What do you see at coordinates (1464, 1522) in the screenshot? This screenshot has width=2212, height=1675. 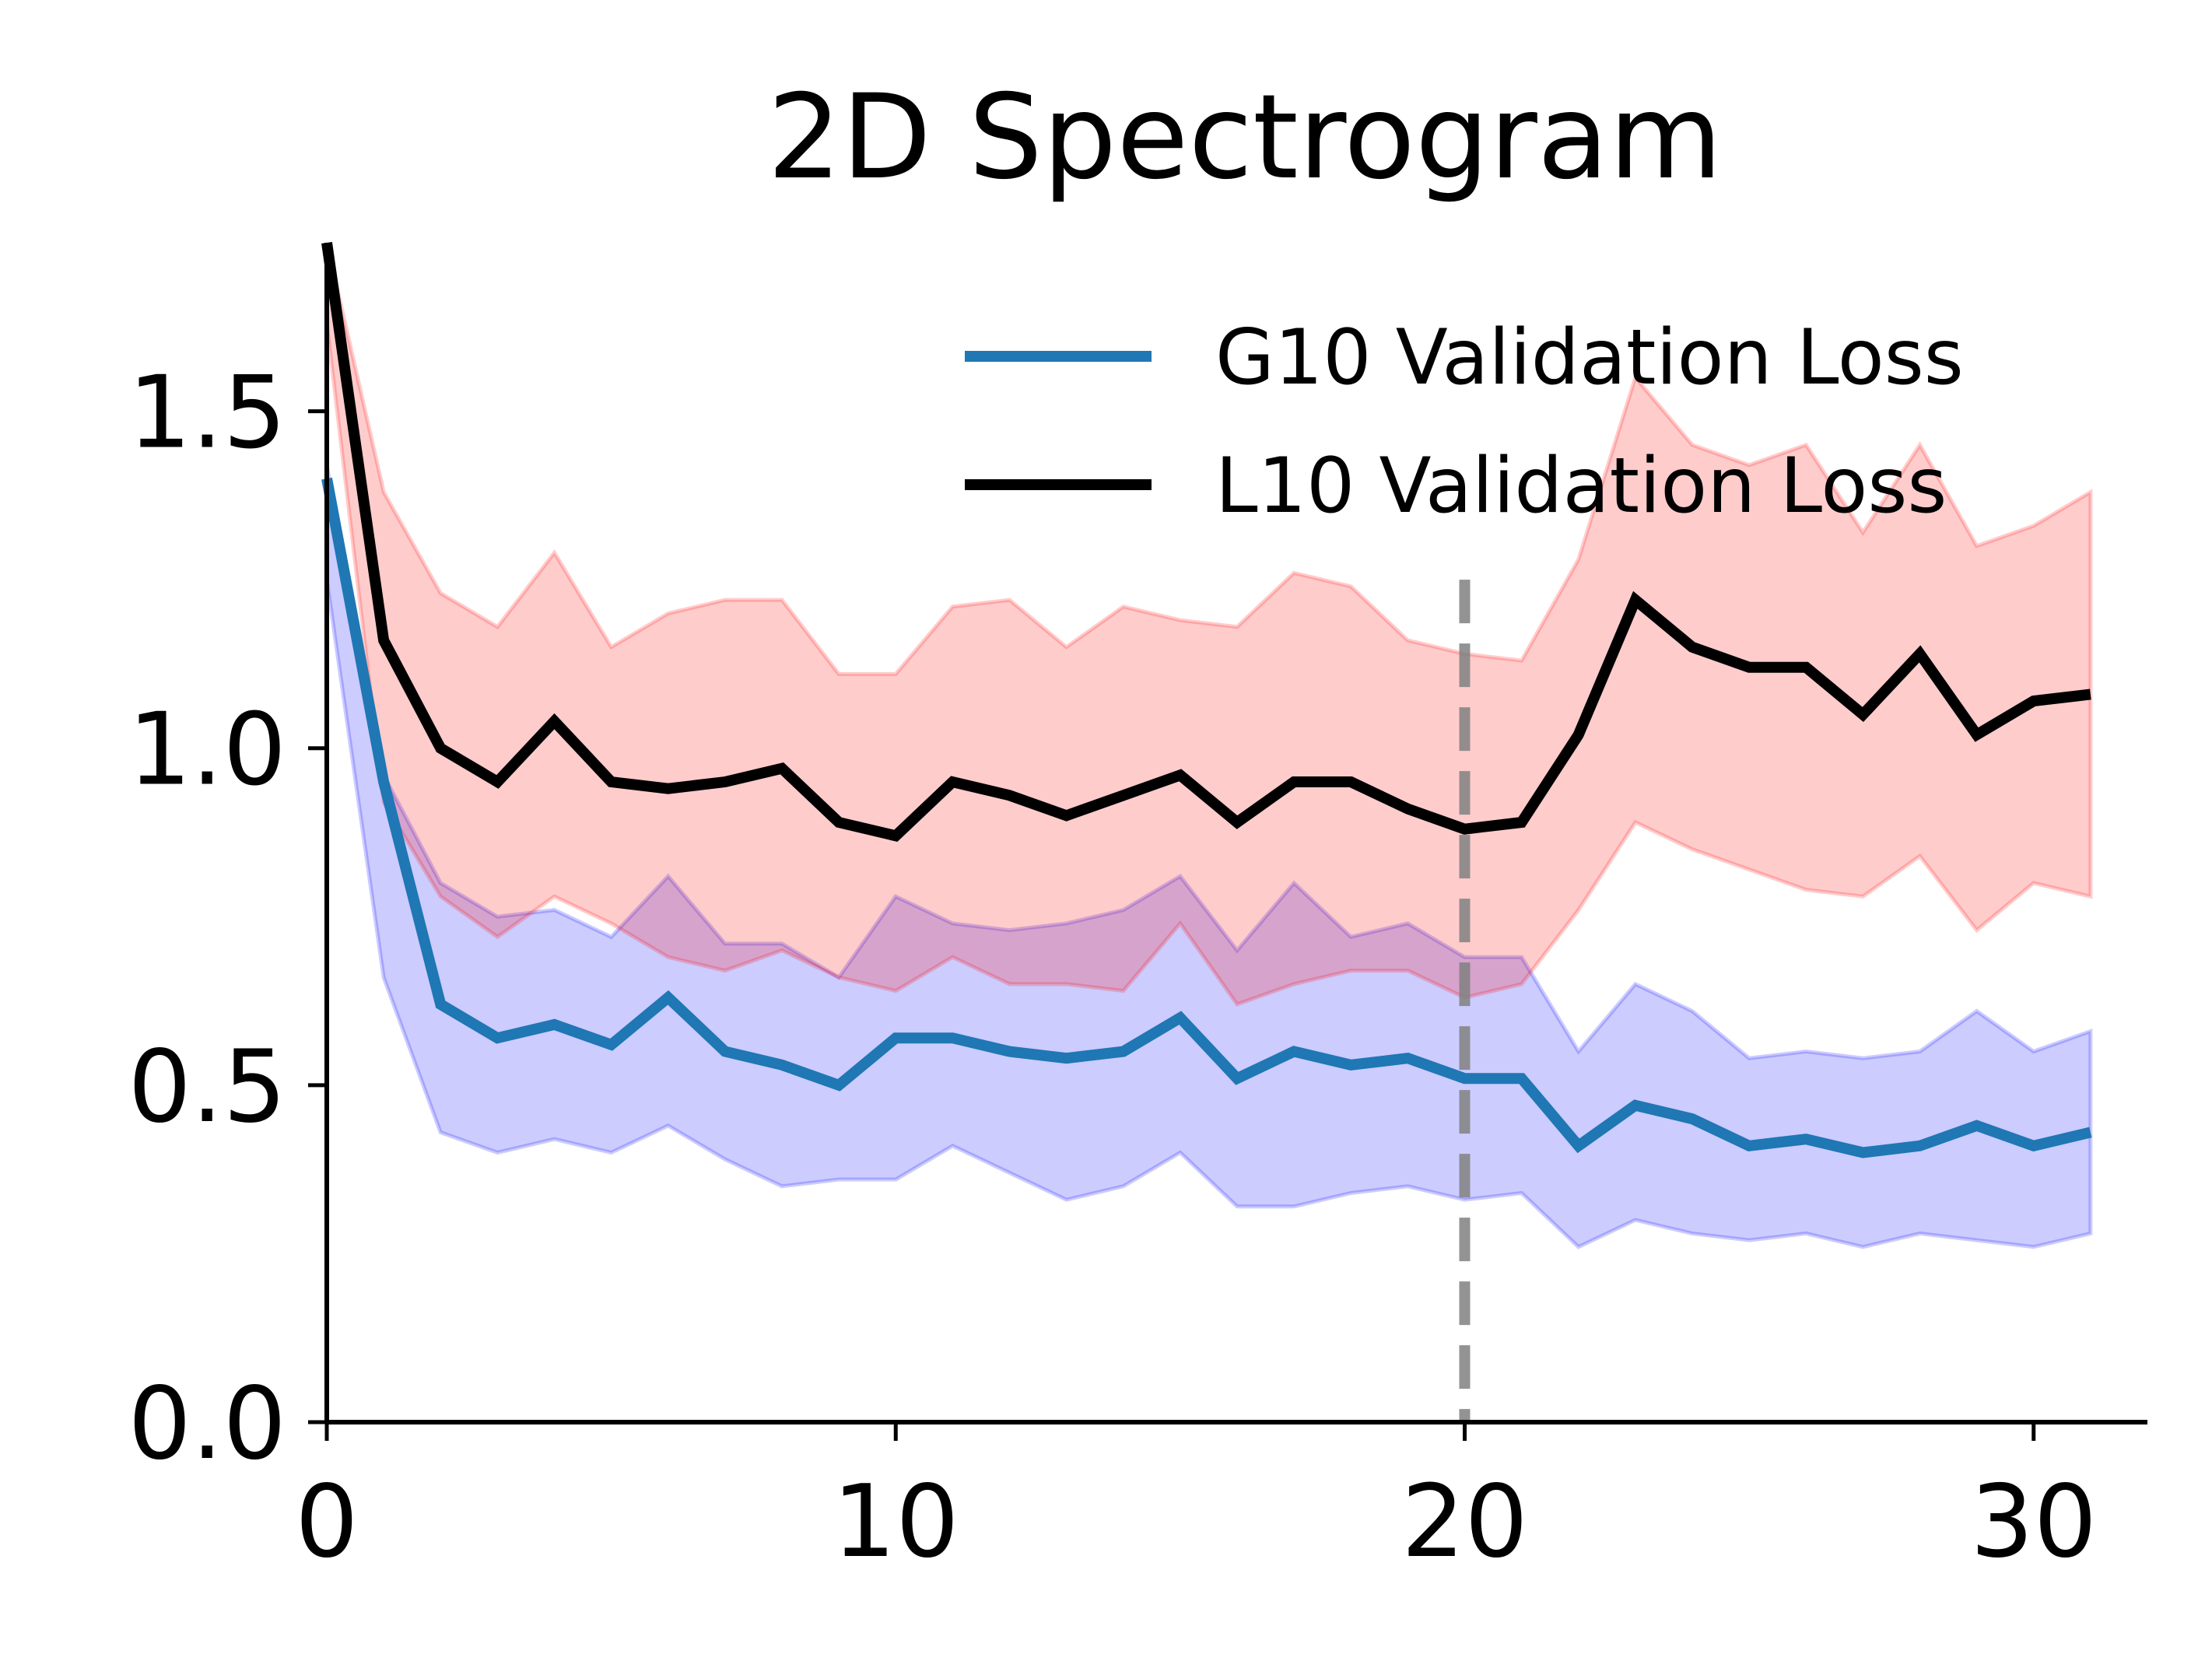 I see `x-tick-label: 20` at bounding box center [1464, 1522].